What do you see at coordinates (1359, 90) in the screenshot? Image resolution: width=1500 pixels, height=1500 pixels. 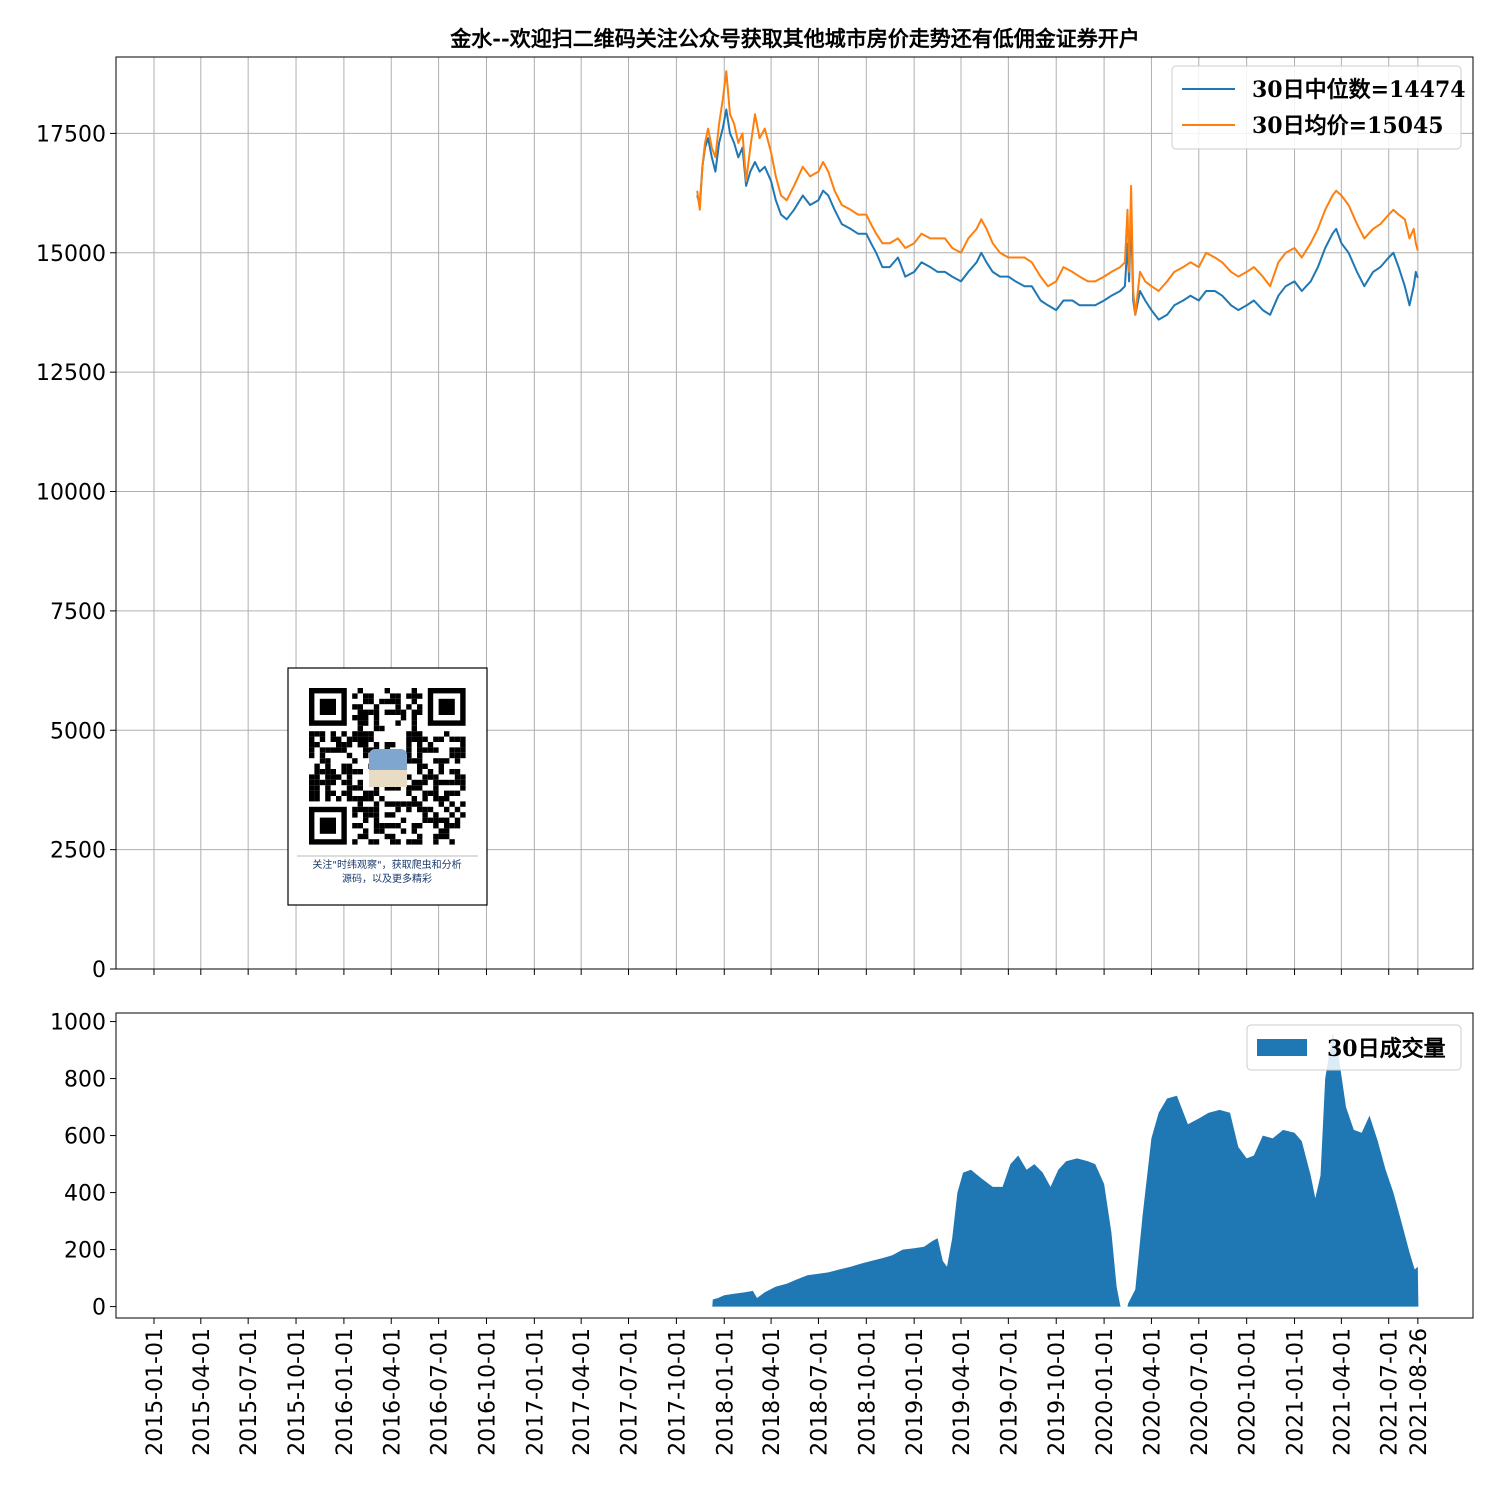 I see `legend-label-median: 30日中位数=14474` at bounding box center [1359, 90].